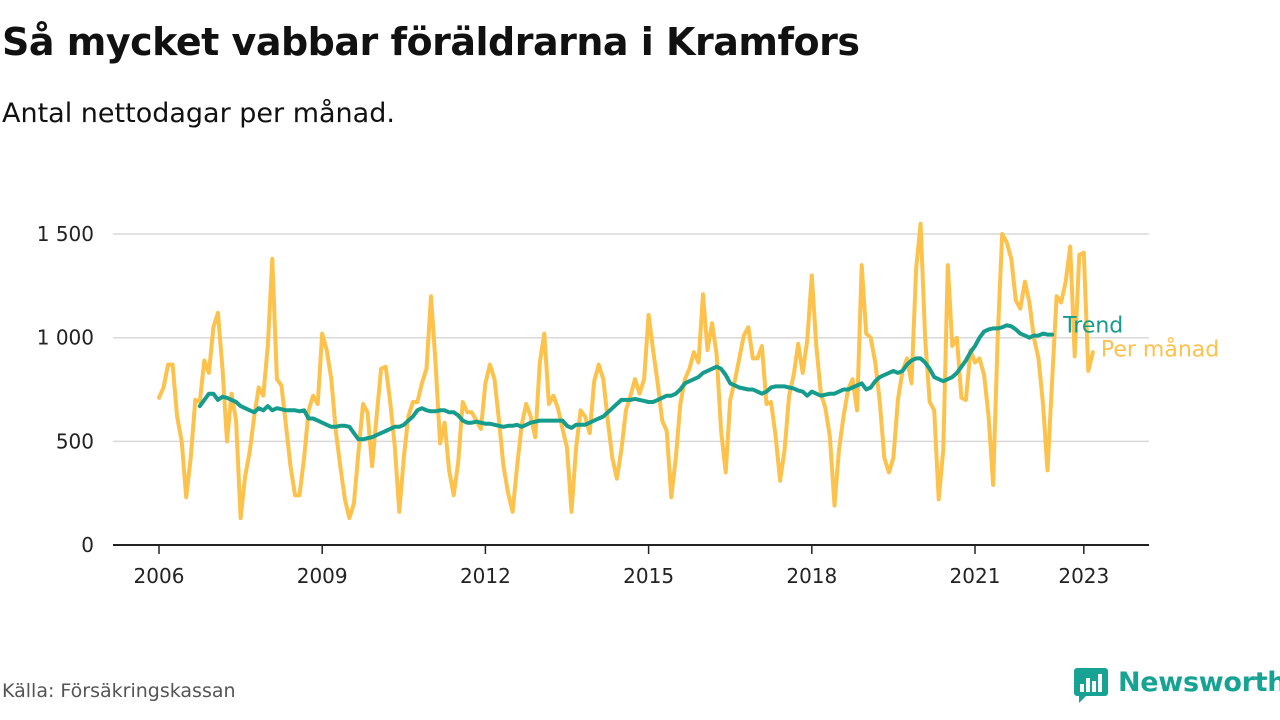  What do you see at coordinates (75, 441) in the screenshot?
I see `y-tick-label: 500` at bounding box center [75, 441].